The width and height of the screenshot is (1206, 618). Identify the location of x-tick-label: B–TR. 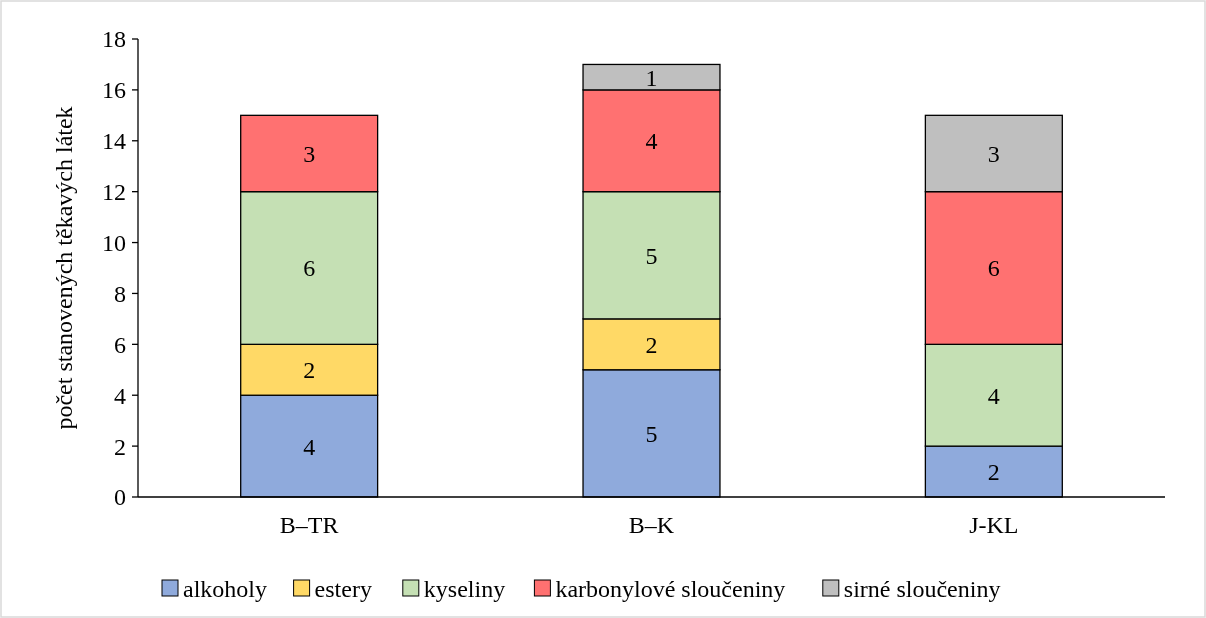
(309, 525).